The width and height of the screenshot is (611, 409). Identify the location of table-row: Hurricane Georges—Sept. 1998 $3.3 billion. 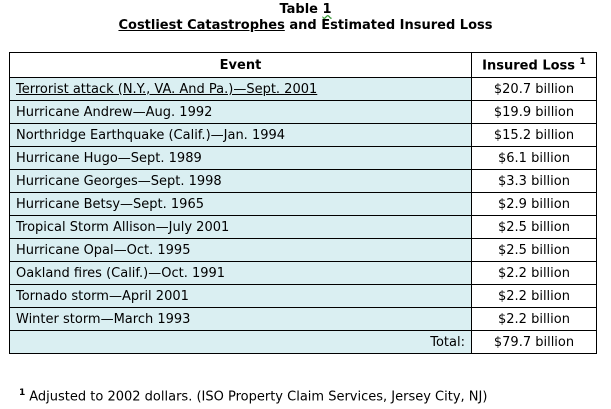
(303, 181).